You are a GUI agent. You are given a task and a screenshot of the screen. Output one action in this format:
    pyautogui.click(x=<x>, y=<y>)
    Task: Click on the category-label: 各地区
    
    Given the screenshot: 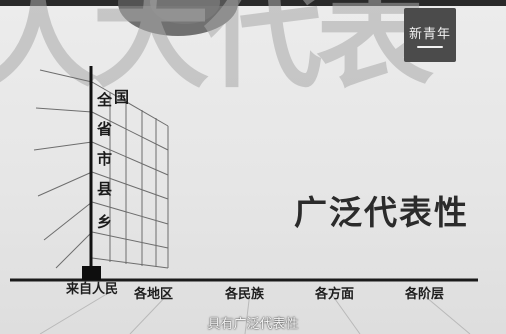 What is the action you would take?
    pyautogui.click(x=154, y=294)
    